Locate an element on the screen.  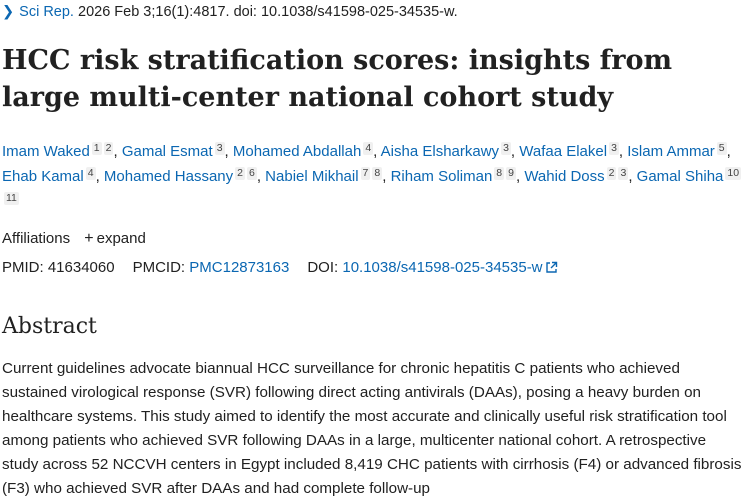
author-item: Riham Soliman 8 9 is located at coordinates (453, 176).